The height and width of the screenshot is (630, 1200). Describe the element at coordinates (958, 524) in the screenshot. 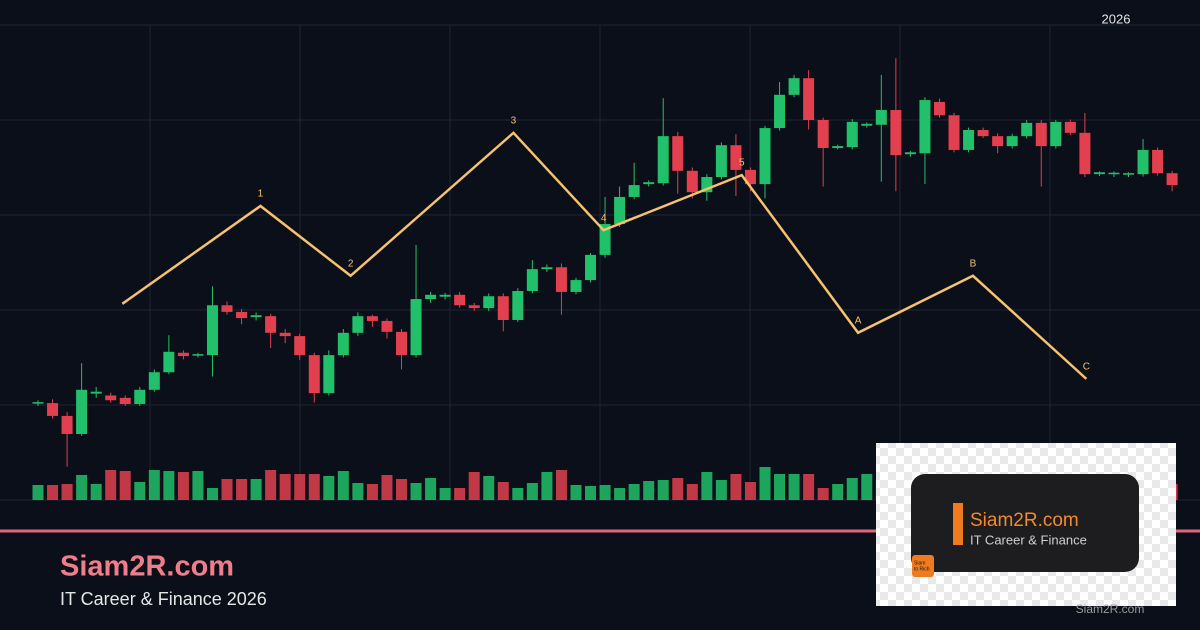

I see `logo-bar` at that location.